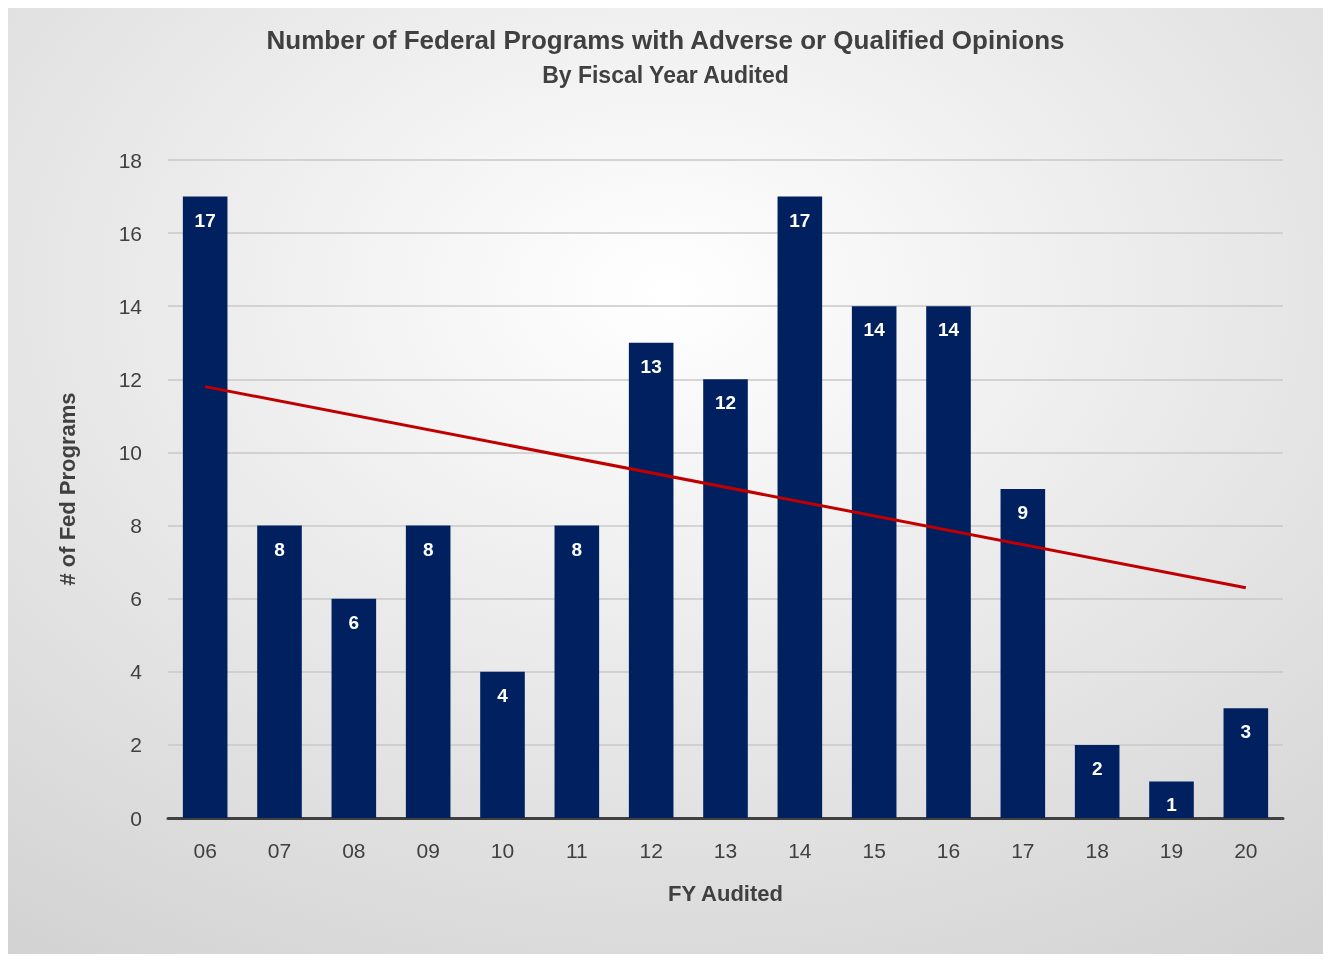 This screenshot has width=1331, height=962. I want to click on data-label: 2, so click(1097, 768).